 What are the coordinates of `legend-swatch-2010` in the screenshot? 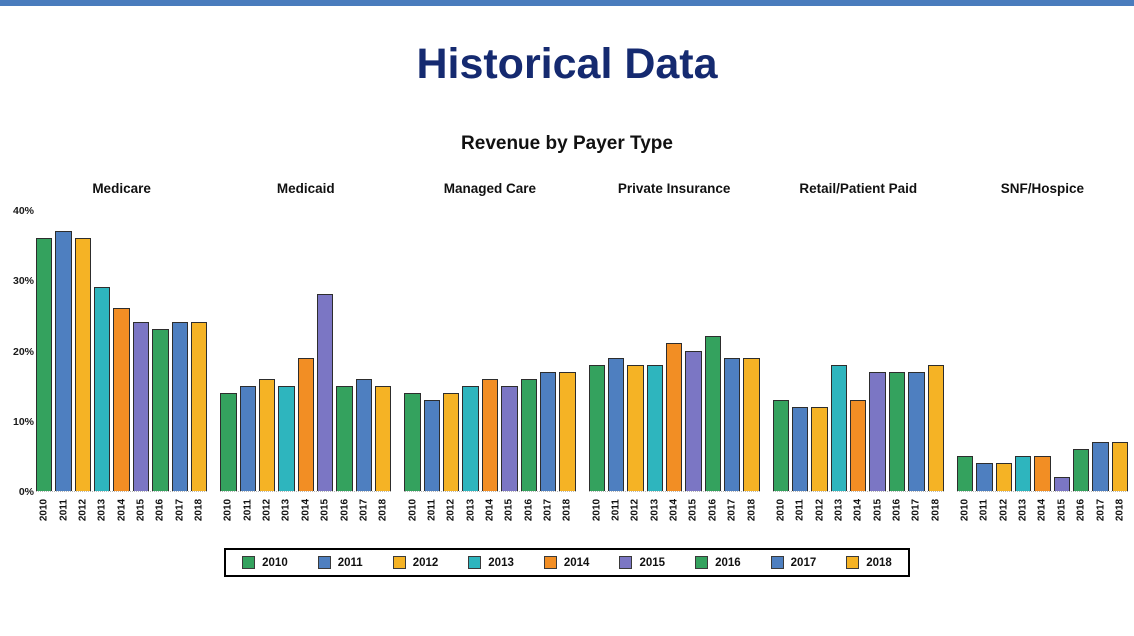 It's located at (249, 562).